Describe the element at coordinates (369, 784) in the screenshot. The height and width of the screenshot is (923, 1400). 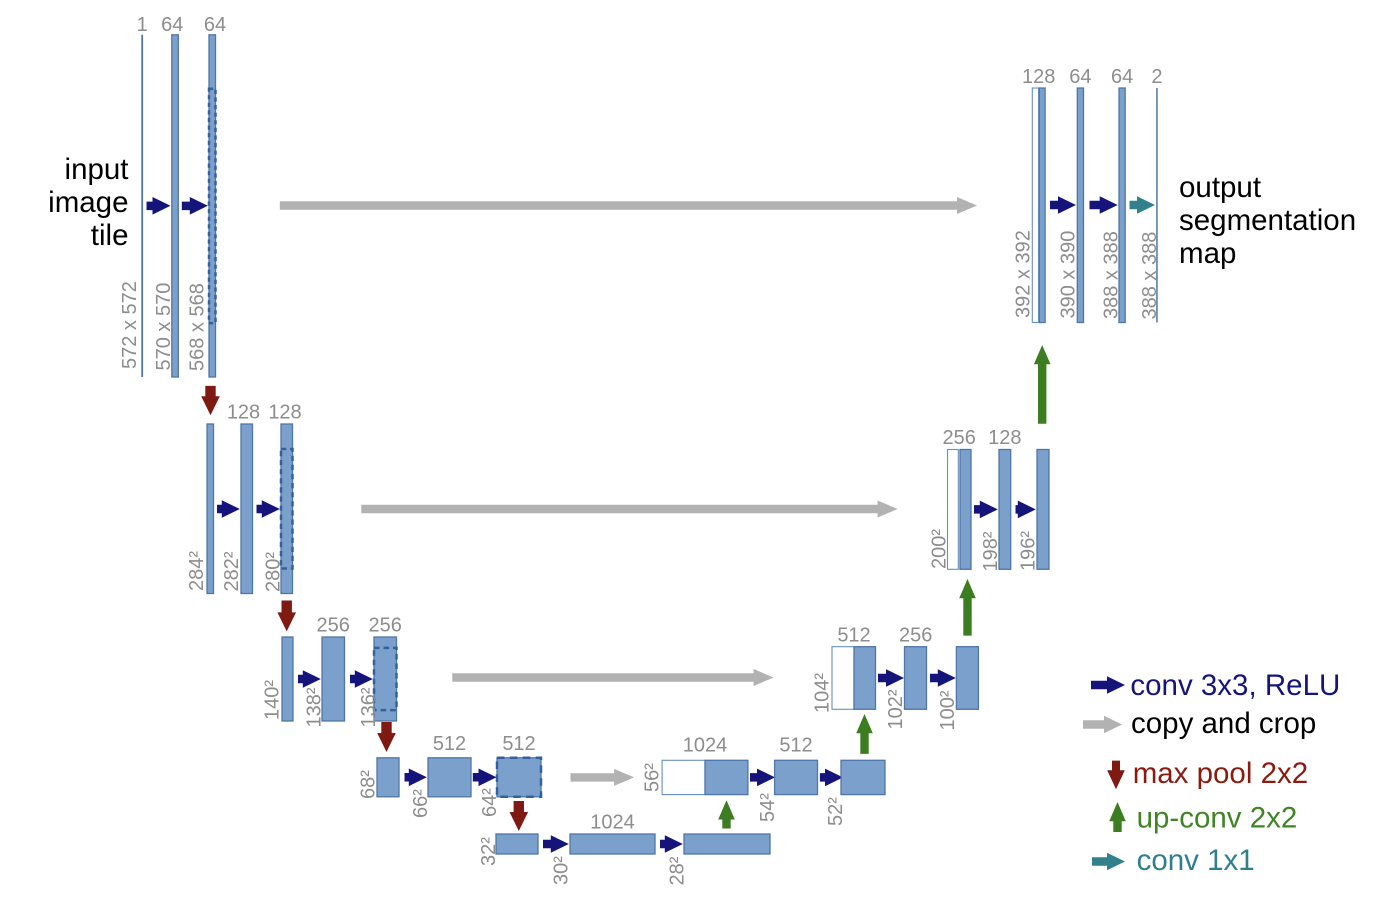
I see `svg-text: 68²` at that location.